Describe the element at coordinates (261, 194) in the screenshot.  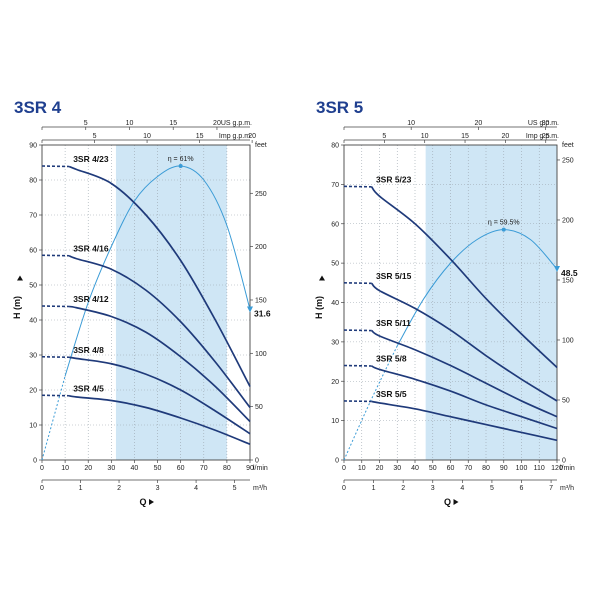
I see `feet-tick-label: 250` at that location.